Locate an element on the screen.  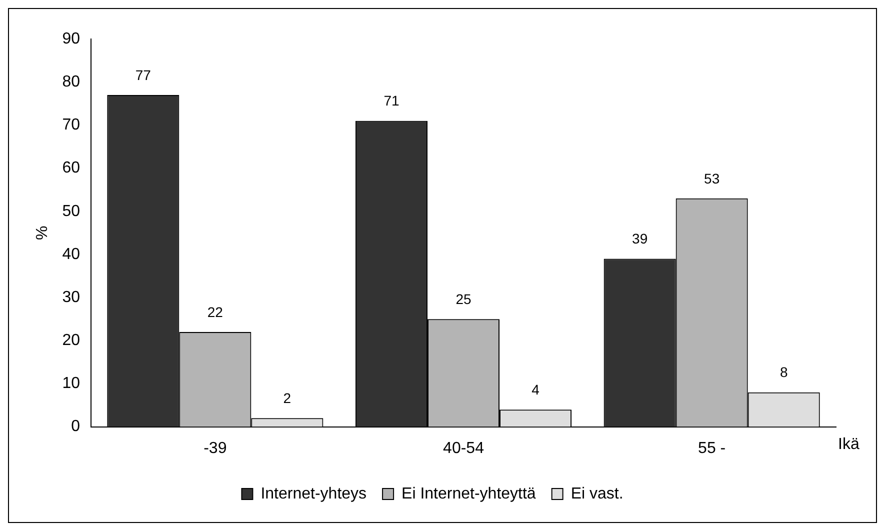
legend-label: Internet-yhteys is located at coordinates (313, 493).